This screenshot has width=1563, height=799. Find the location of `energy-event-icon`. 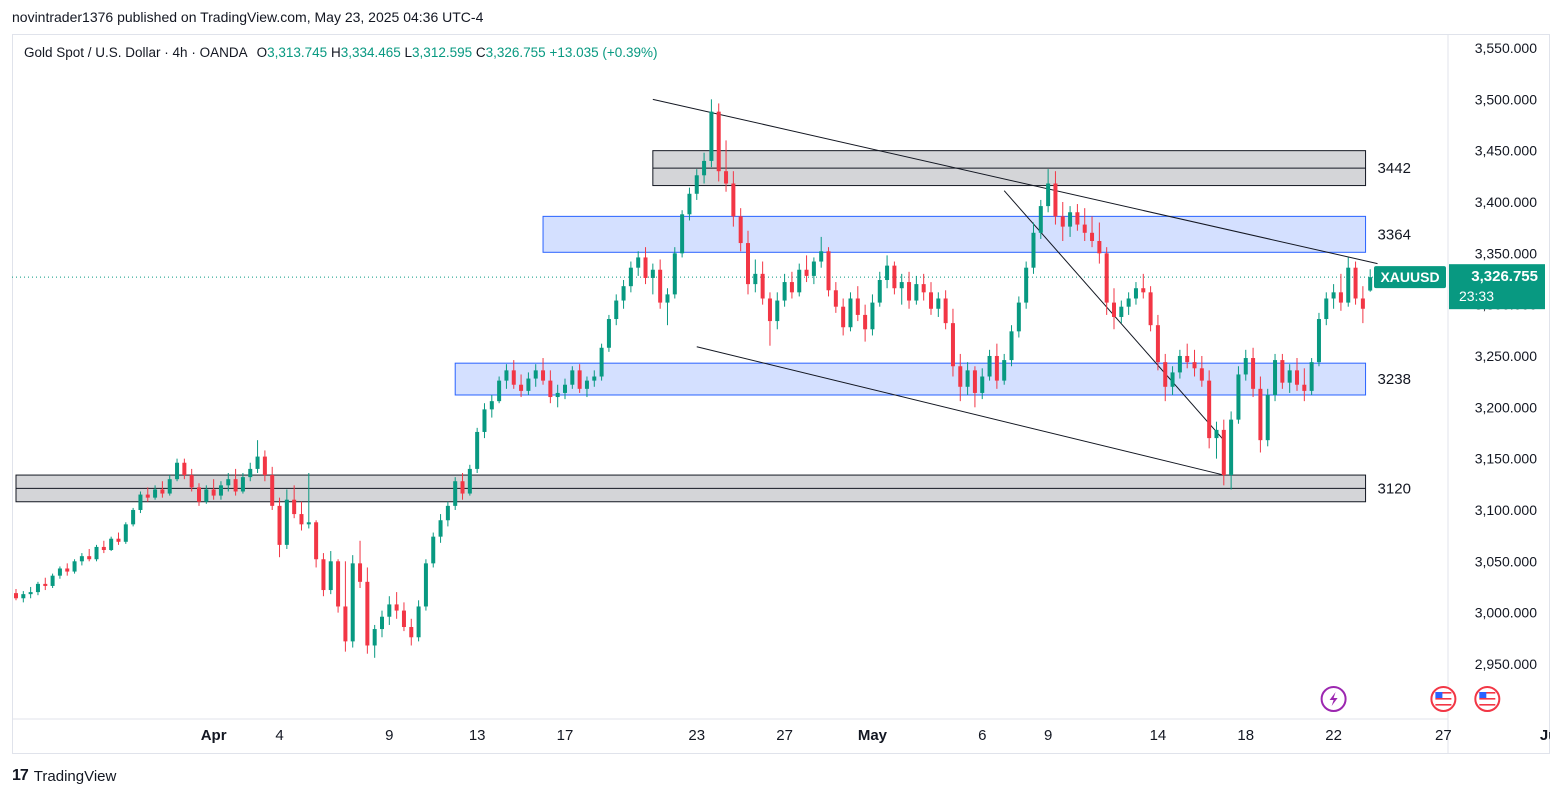

energy-event-icon is located at coordinates (1333, 699).